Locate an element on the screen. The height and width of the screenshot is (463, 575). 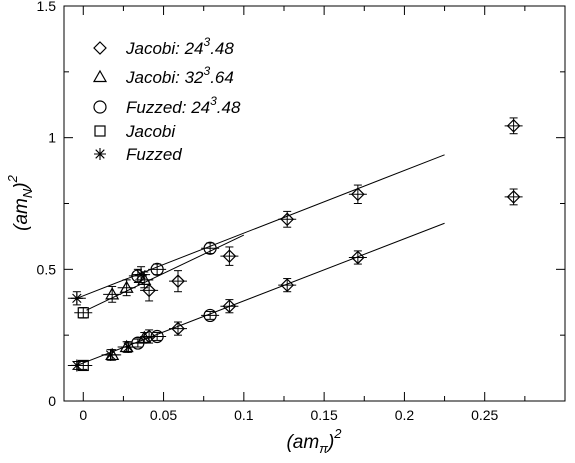
y-axis-label: (amN)2 is located at coordinates (20, 202).